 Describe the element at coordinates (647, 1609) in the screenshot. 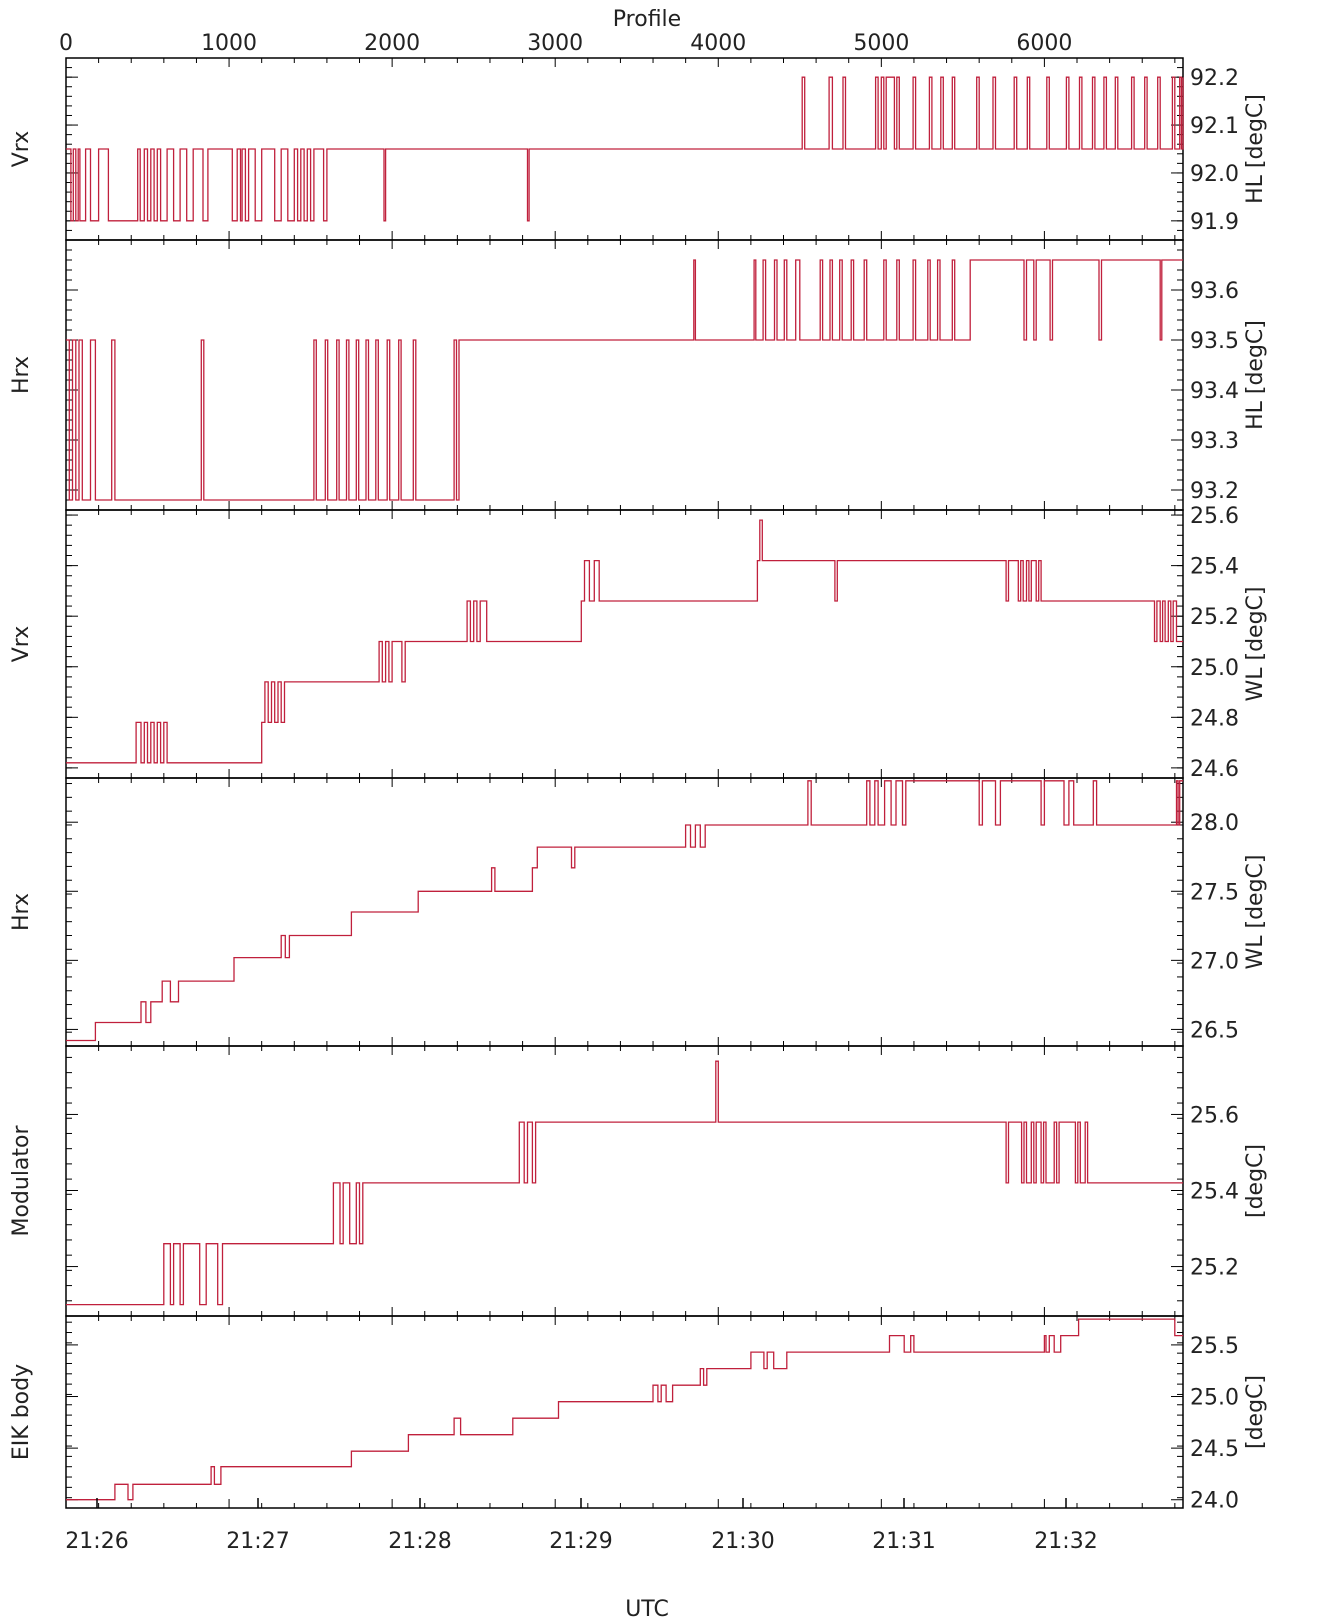

I see `bottom-axis-title: UTC` at that location.